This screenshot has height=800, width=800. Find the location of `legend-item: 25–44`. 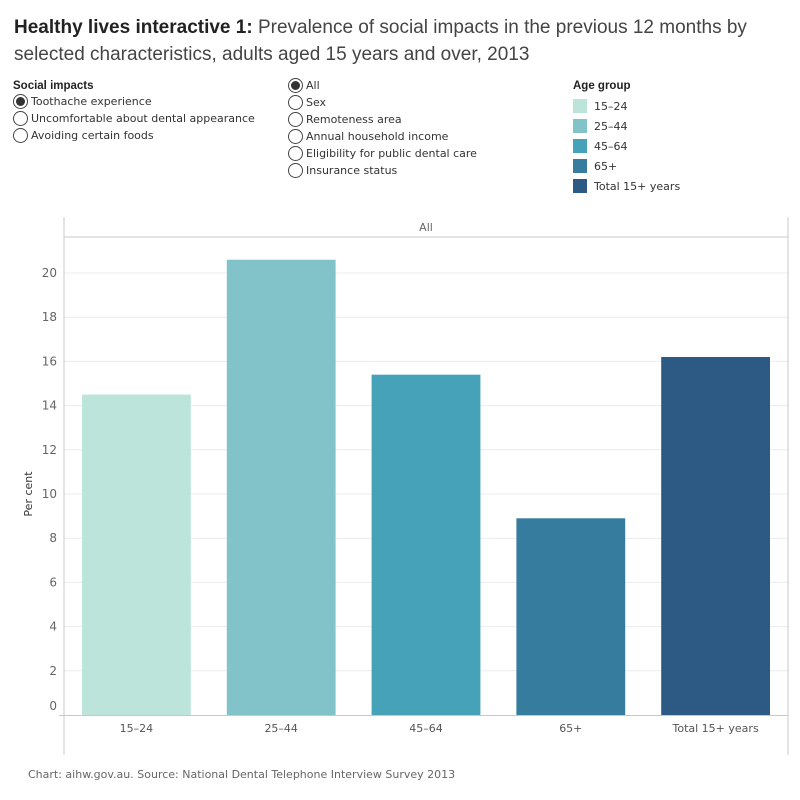

legend-item: 25–44 is located at coordinates (626, 126).